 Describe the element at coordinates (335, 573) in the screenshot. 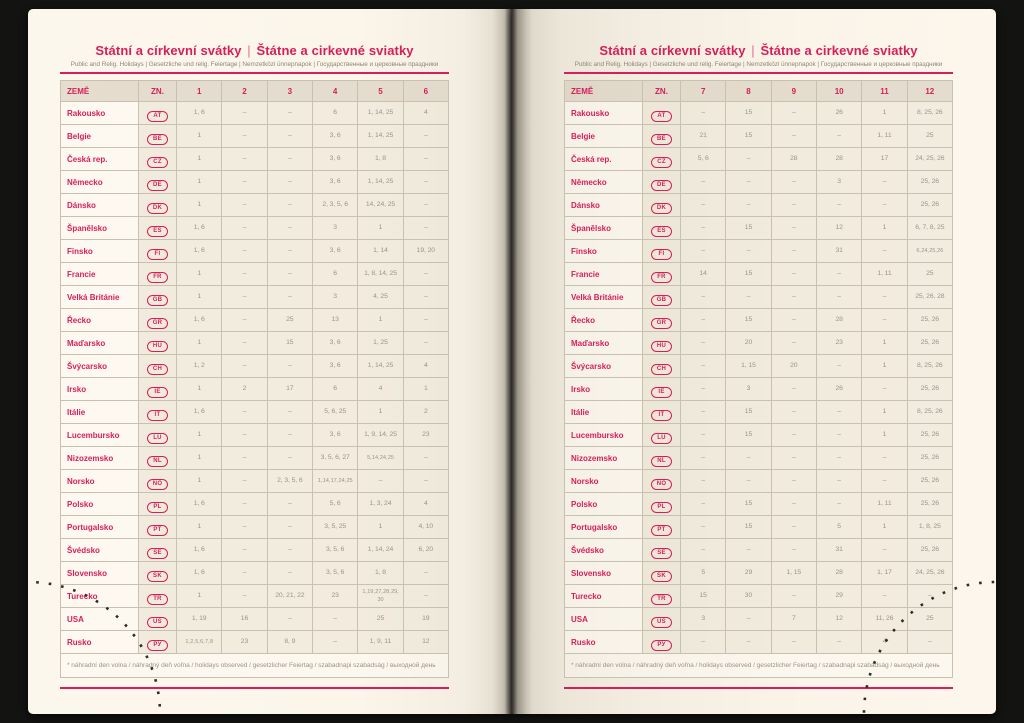

I see `holiday-days-cell: 3, 5, 6` at that location.